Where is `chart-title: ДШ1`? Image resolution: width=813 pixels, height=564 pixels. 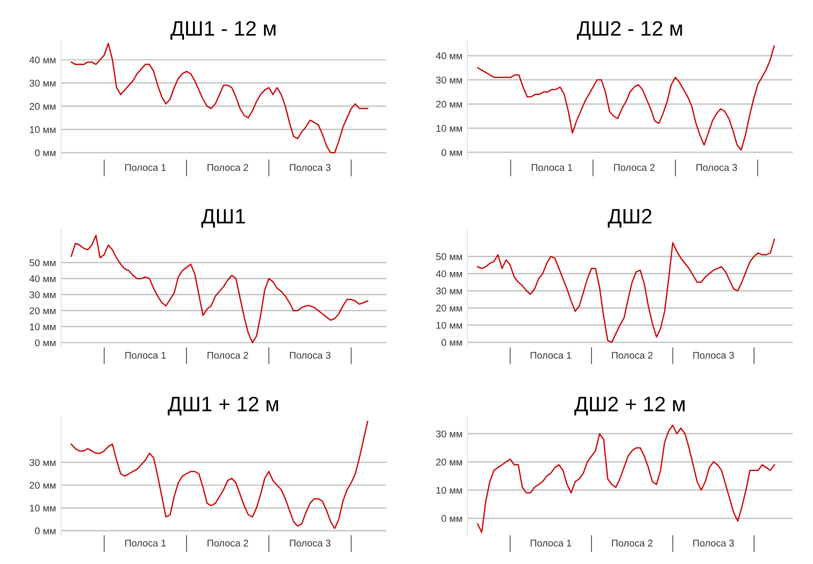 chart-title: ДШ1 is located at coordinates (223, 218).